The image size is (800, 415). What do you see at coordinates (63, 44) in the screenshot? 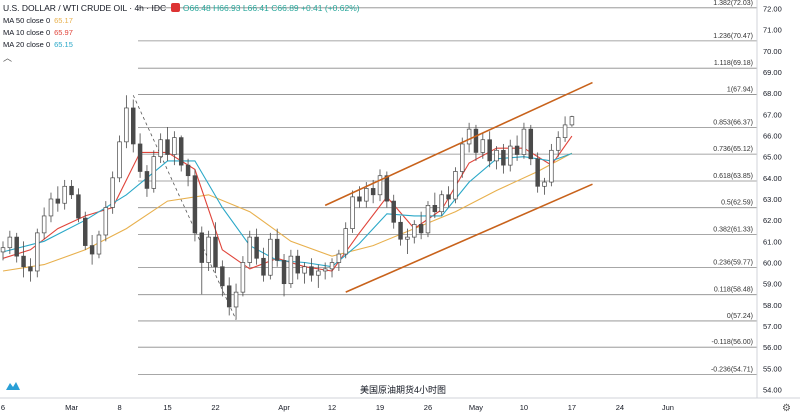
I see `indicator-value: 65.15` at bounding box center [63, 44].